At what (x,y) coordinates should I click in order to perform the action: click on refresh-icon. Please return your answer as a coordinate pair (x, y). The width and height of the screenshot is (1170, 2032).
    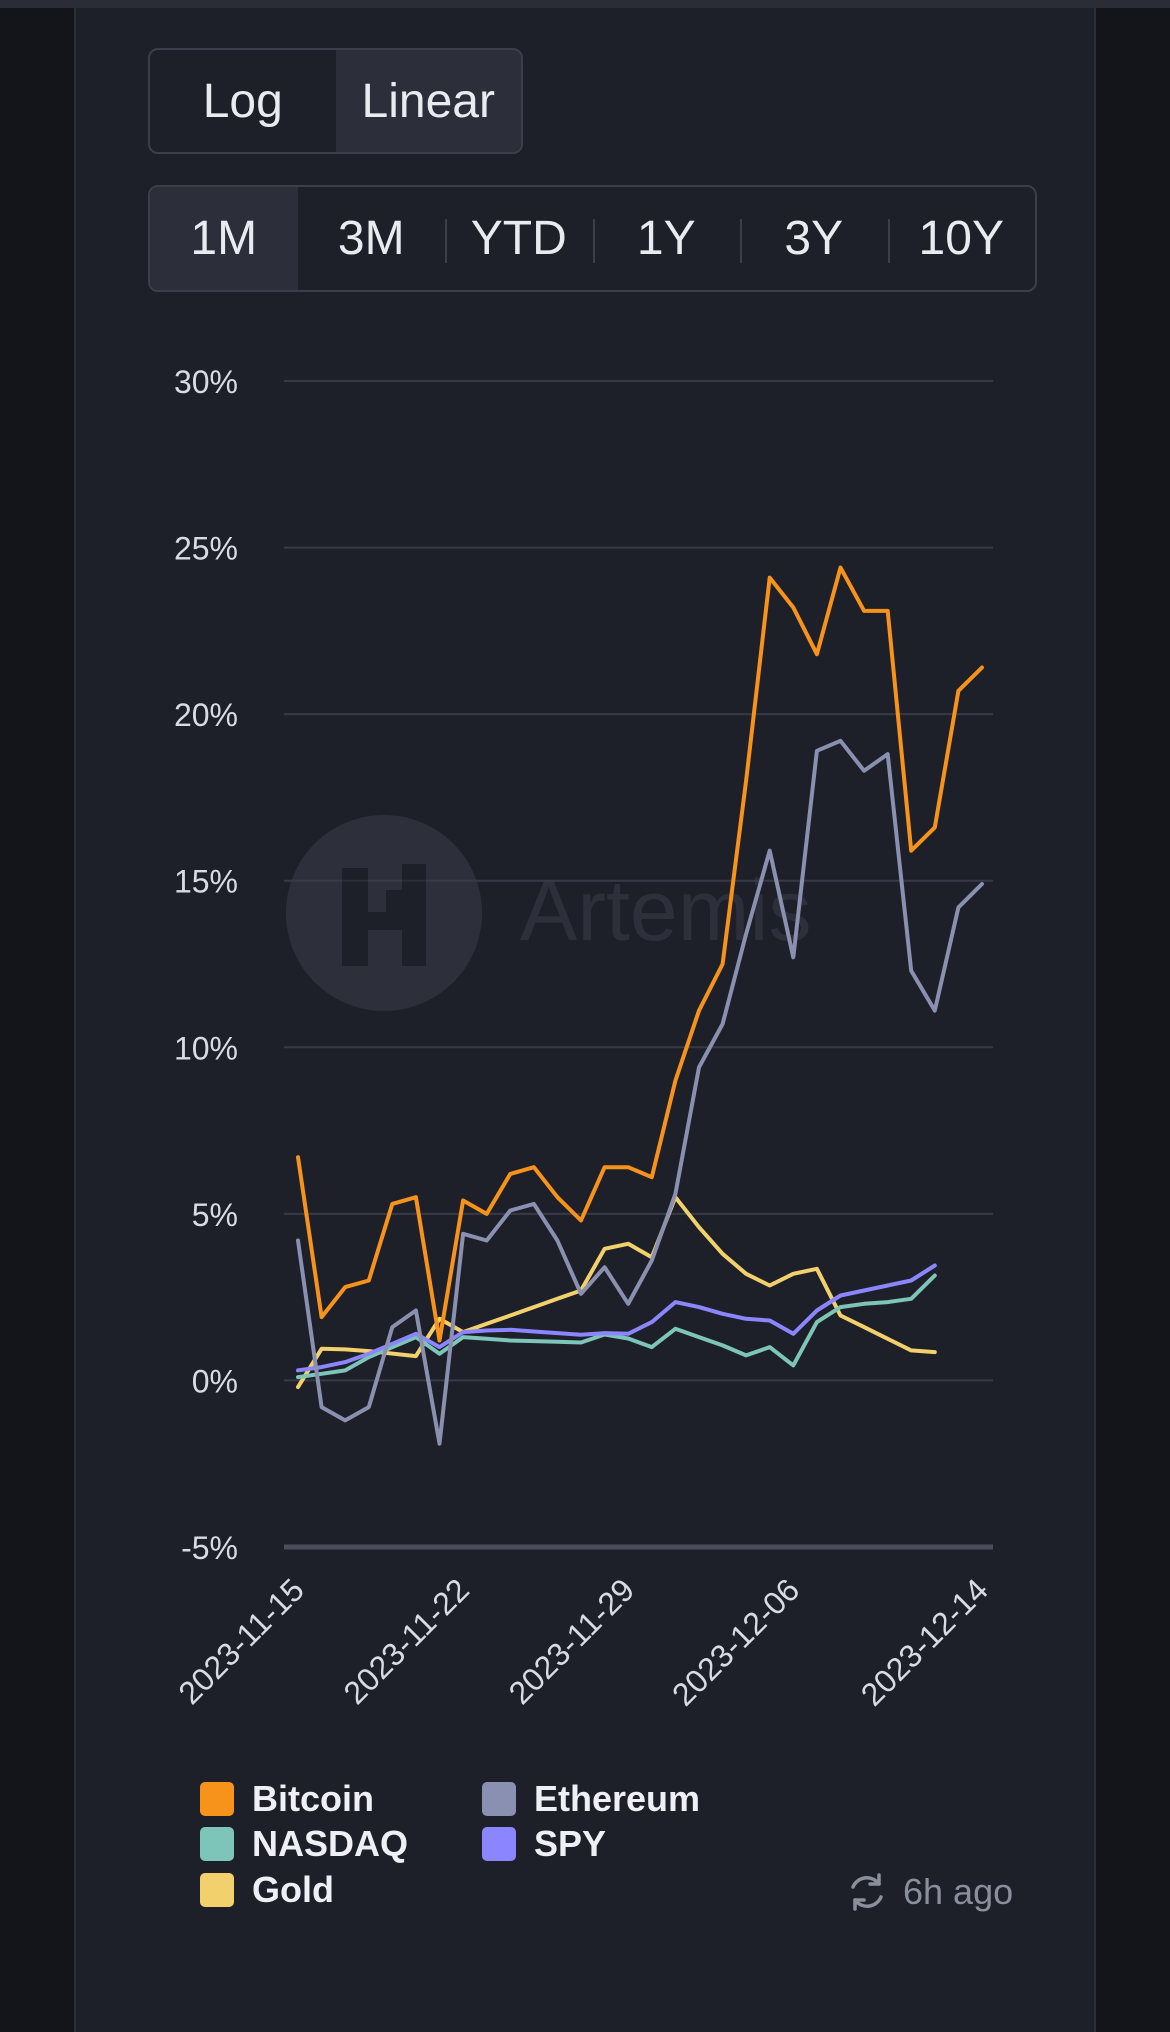
    Looking at the image, I should click on (867, 1892).